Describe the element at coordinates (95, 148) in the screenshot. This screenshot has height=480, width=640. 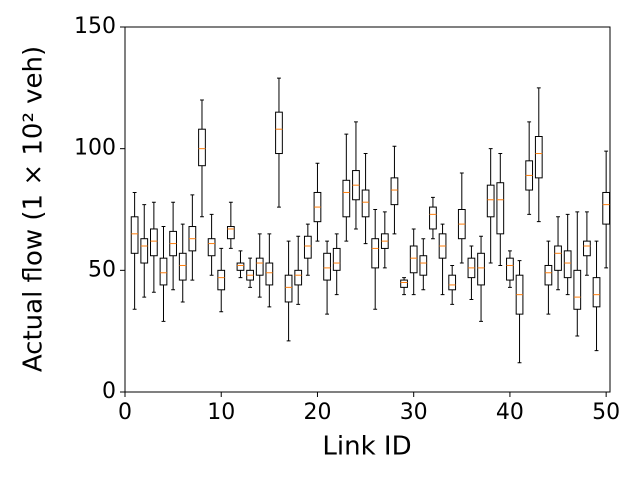
I see `y-tick-label: 100` at that location.